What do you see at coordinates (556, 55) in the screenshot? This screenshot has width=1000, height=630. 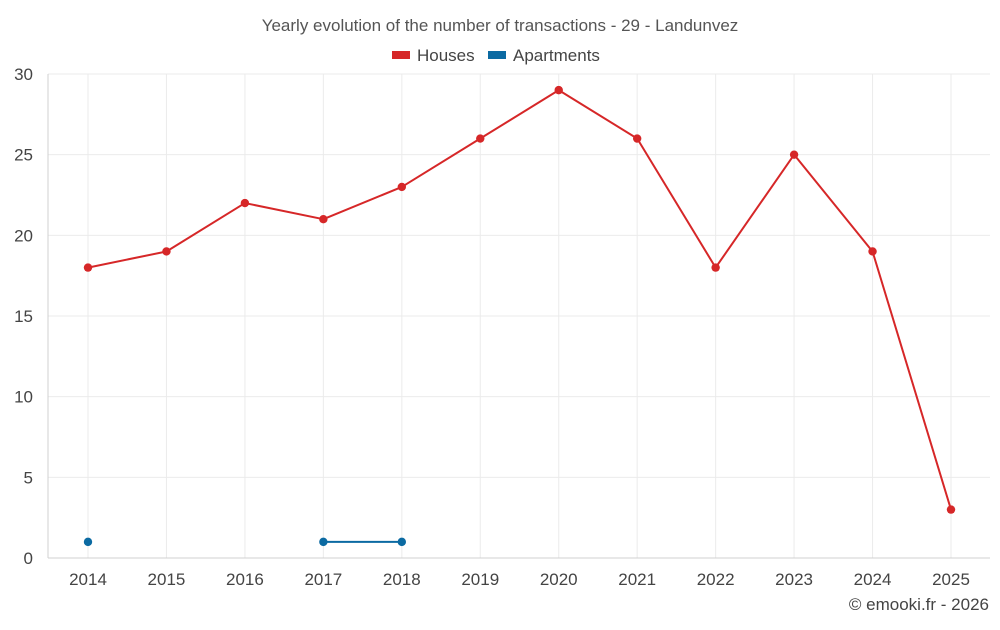 I see `legend-label-apartments: Apartments` at bounding box center [556, 55].